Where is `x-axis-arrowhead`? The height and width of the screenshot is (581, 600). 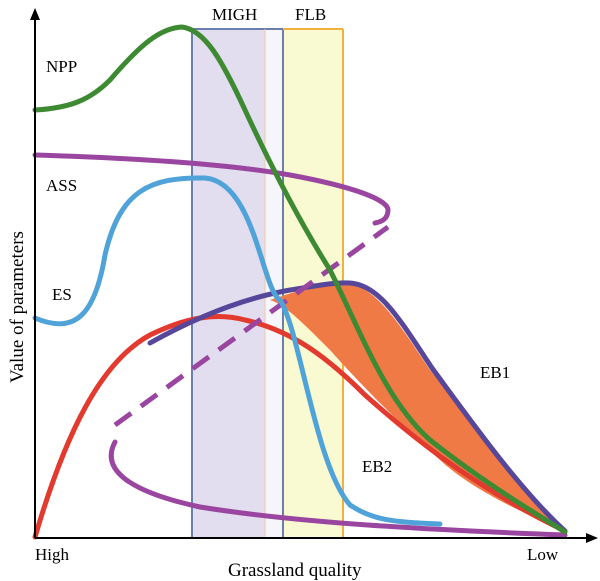
x-axis-arrowhead is located at coordinates (592, 538).